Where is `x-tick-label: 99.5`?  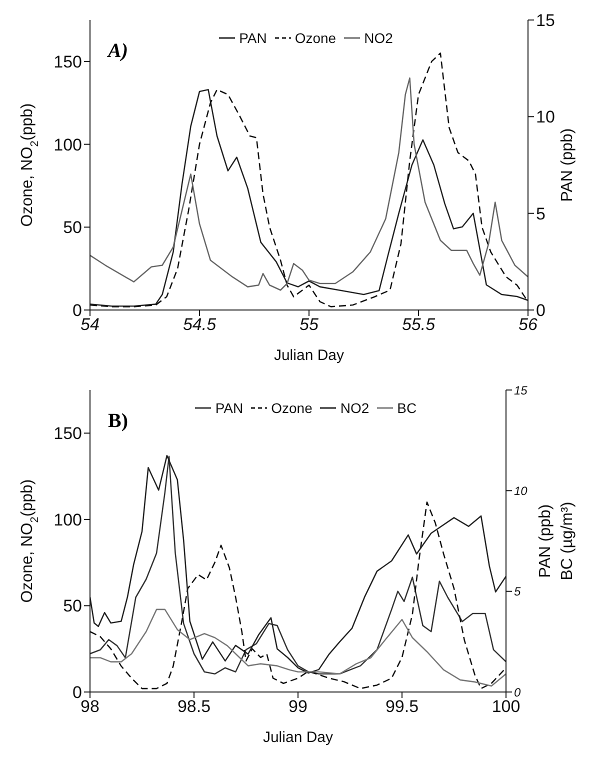
x-tick-label: 99.5 is located at coordinates (402, 706).